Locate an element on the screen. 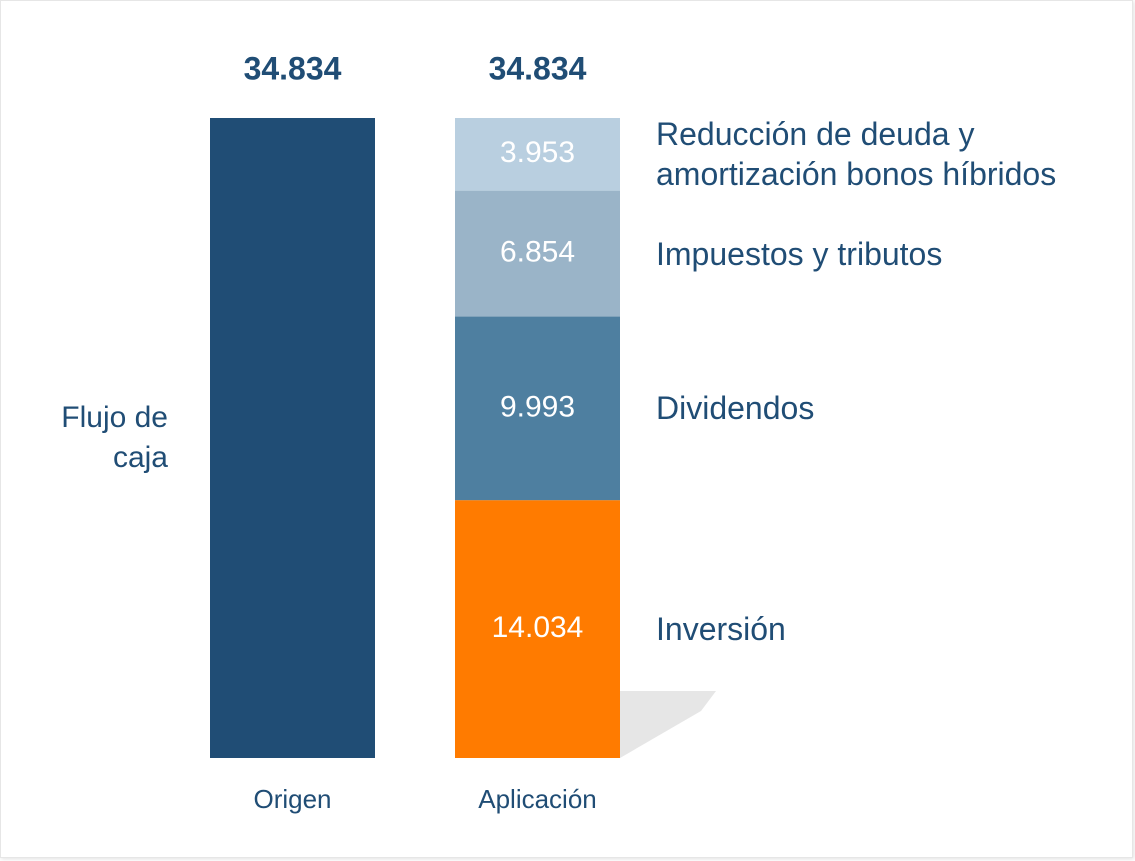 Image resolution: width=1135 pixels, height=861 pixels. segment-label: 14.034 is located at coordinates (538, 627).